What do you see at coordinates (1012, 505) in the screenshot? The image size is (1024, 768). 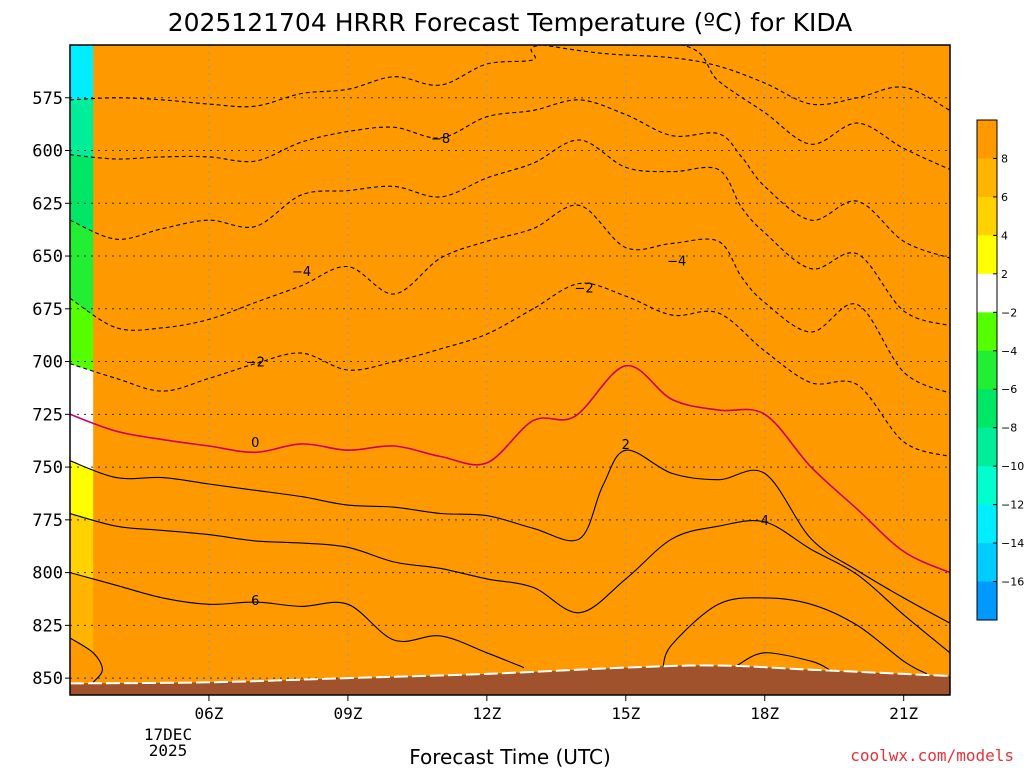 I see `colorbar-label-9: −12` at bounding box center [1012, 505].